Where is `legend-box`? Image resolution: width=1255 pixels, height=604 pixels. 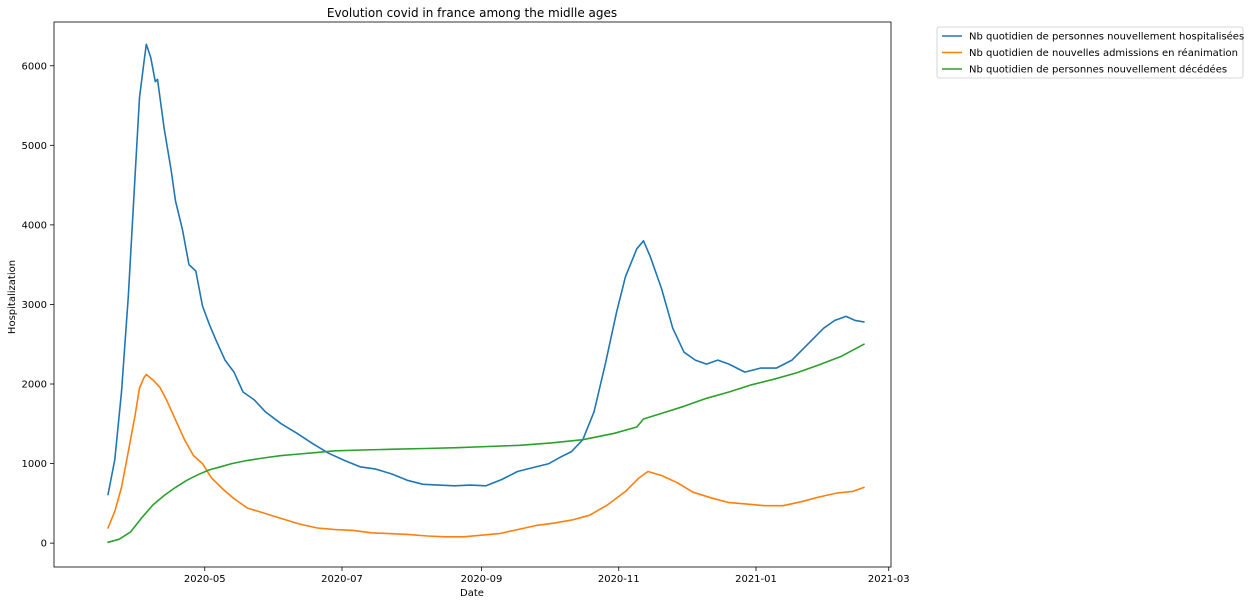
legend-box is located at coordinates (1090, 52).